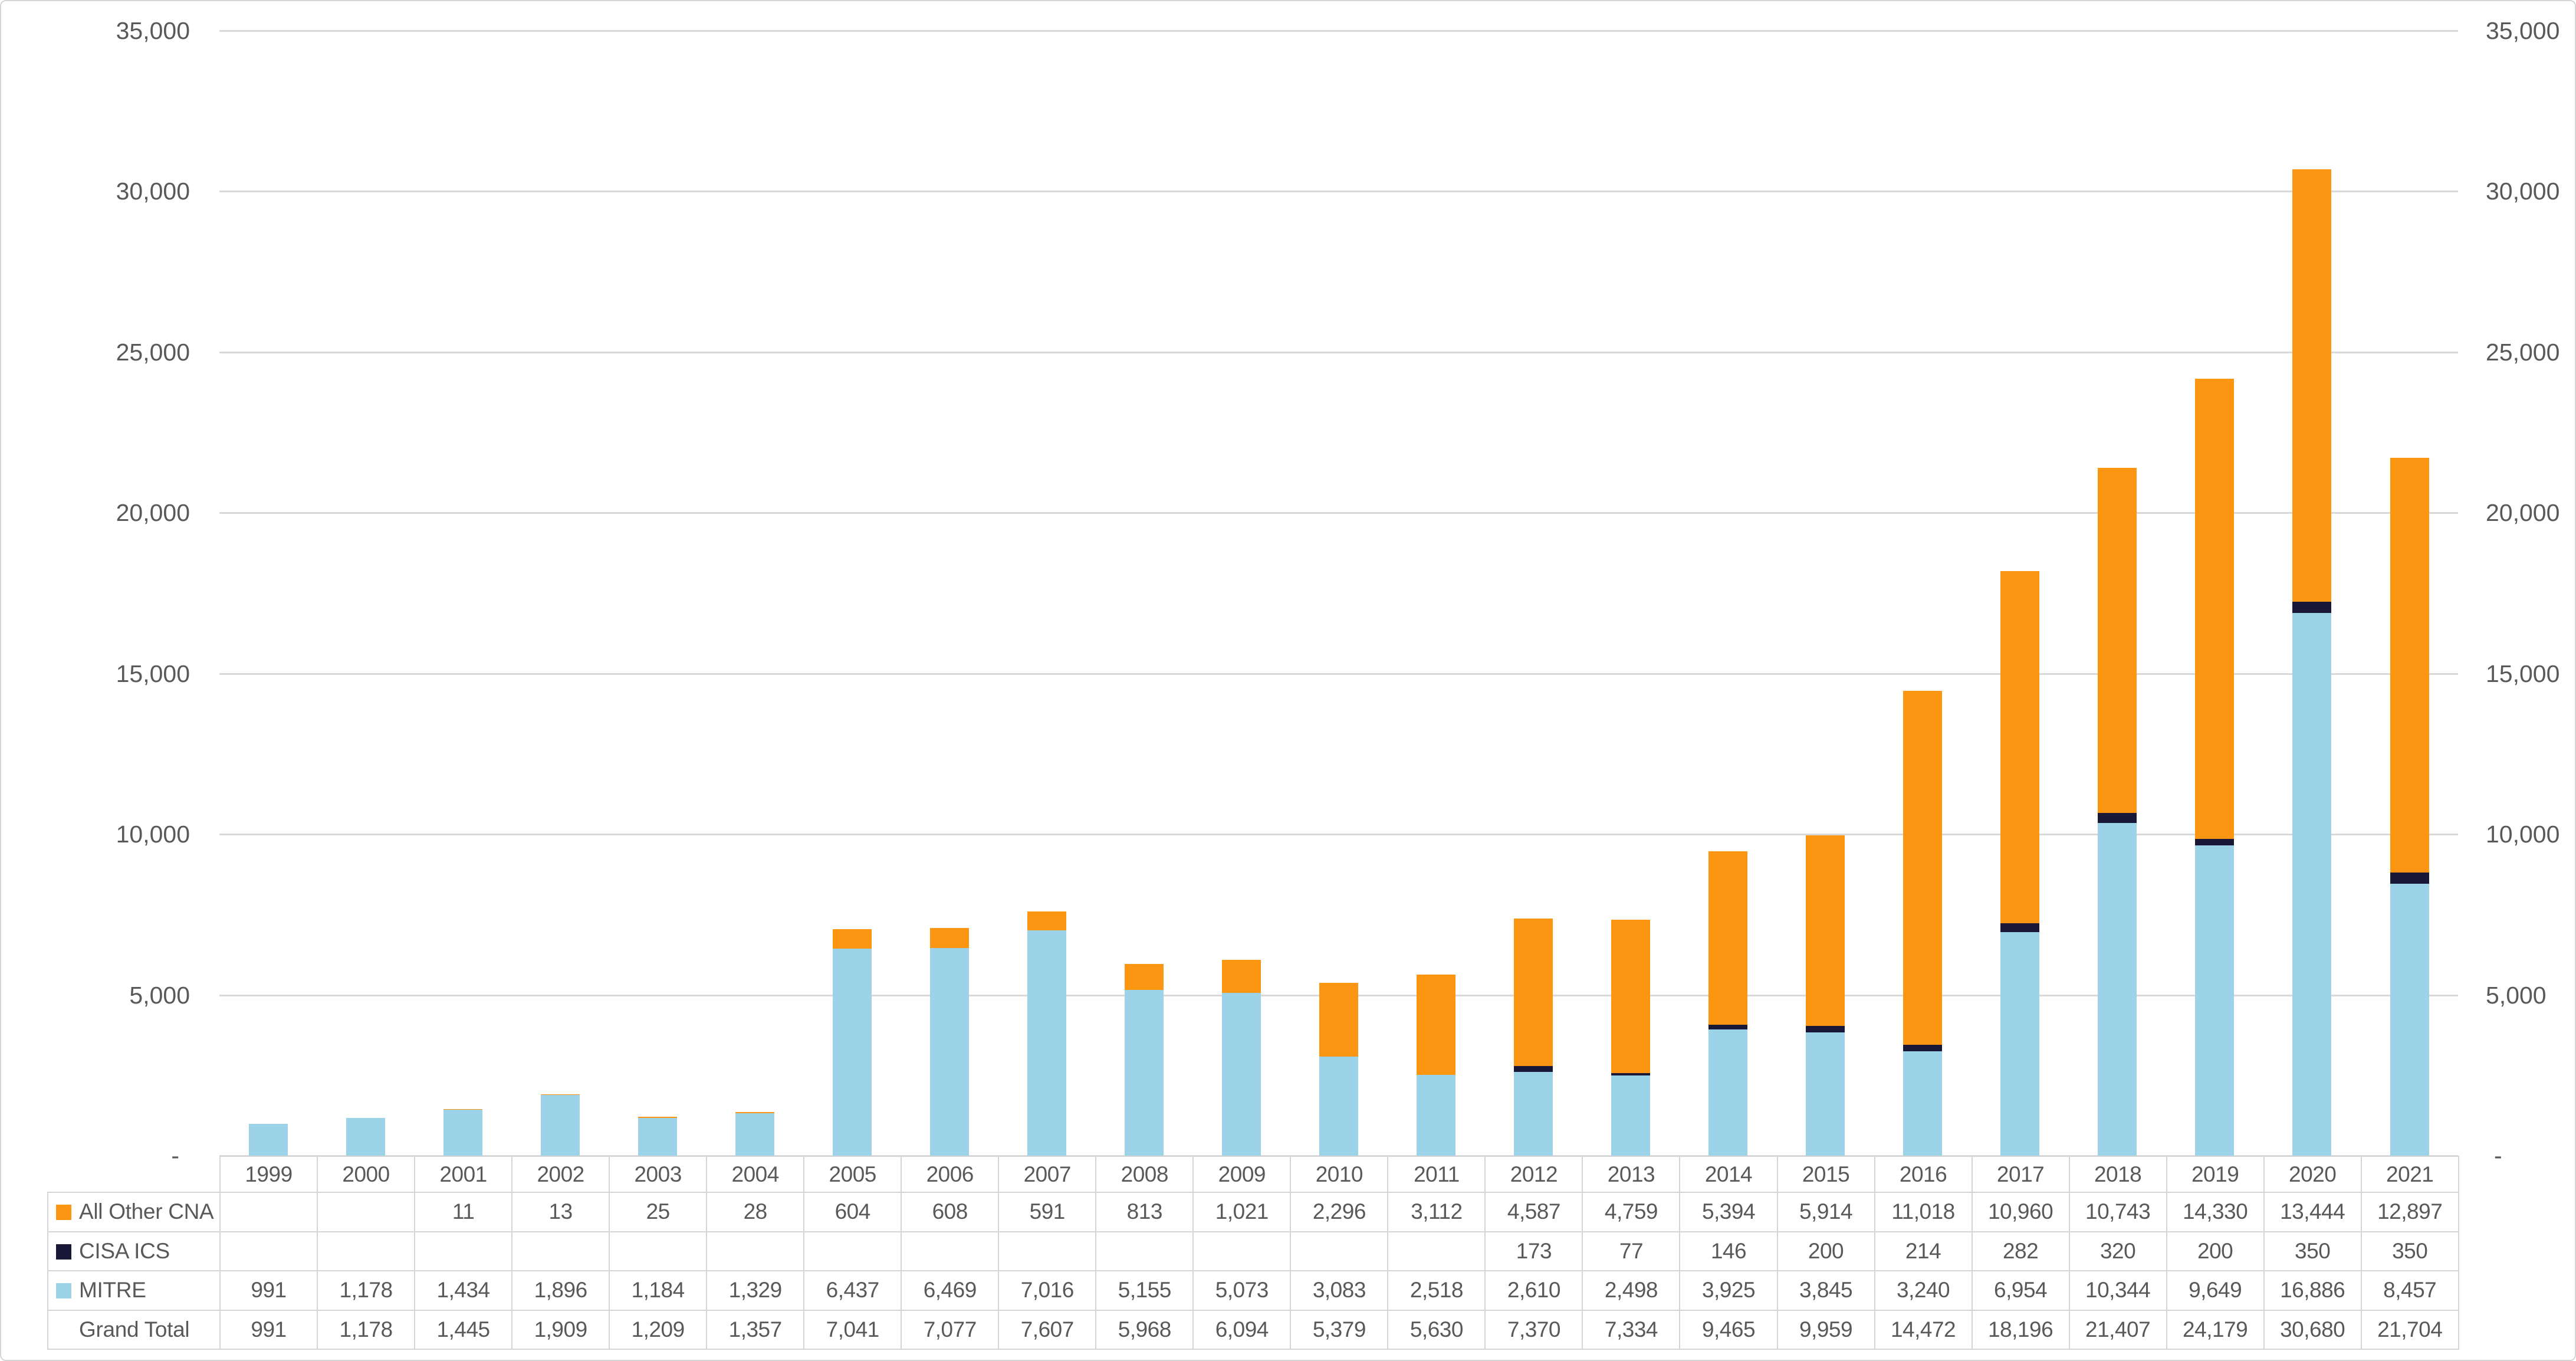 The image size is (2576, 1361). What do you see at coordinates (2312, 1251) in the screenshot?
I see `table-cell: 350` at bounding box center [2312, 1251].